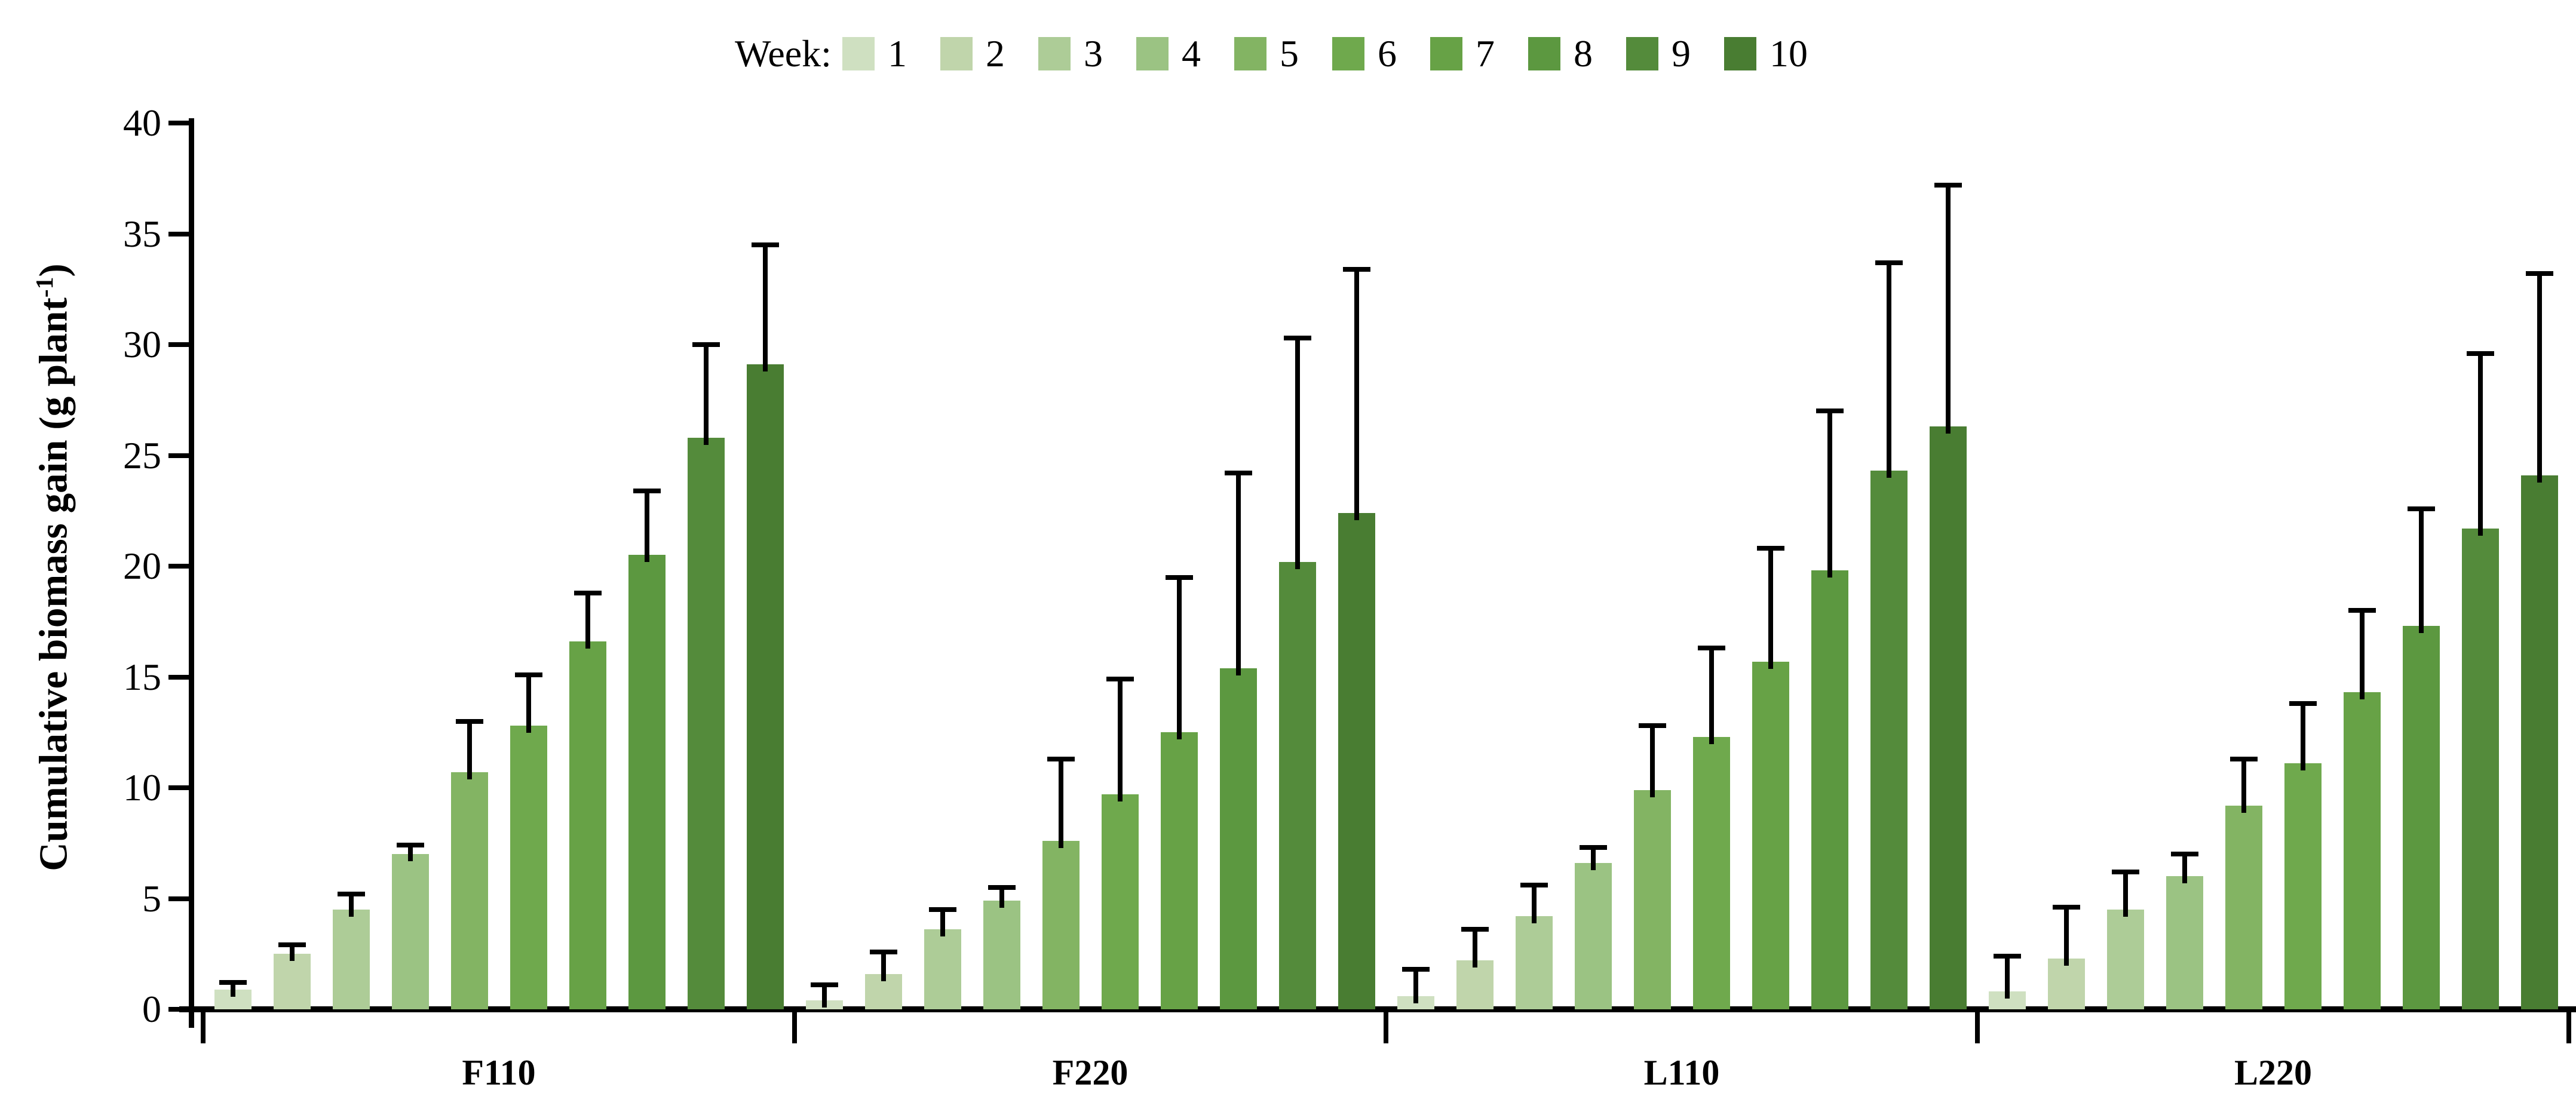  I want to click on category-label: L110, so click(1682, 1072).